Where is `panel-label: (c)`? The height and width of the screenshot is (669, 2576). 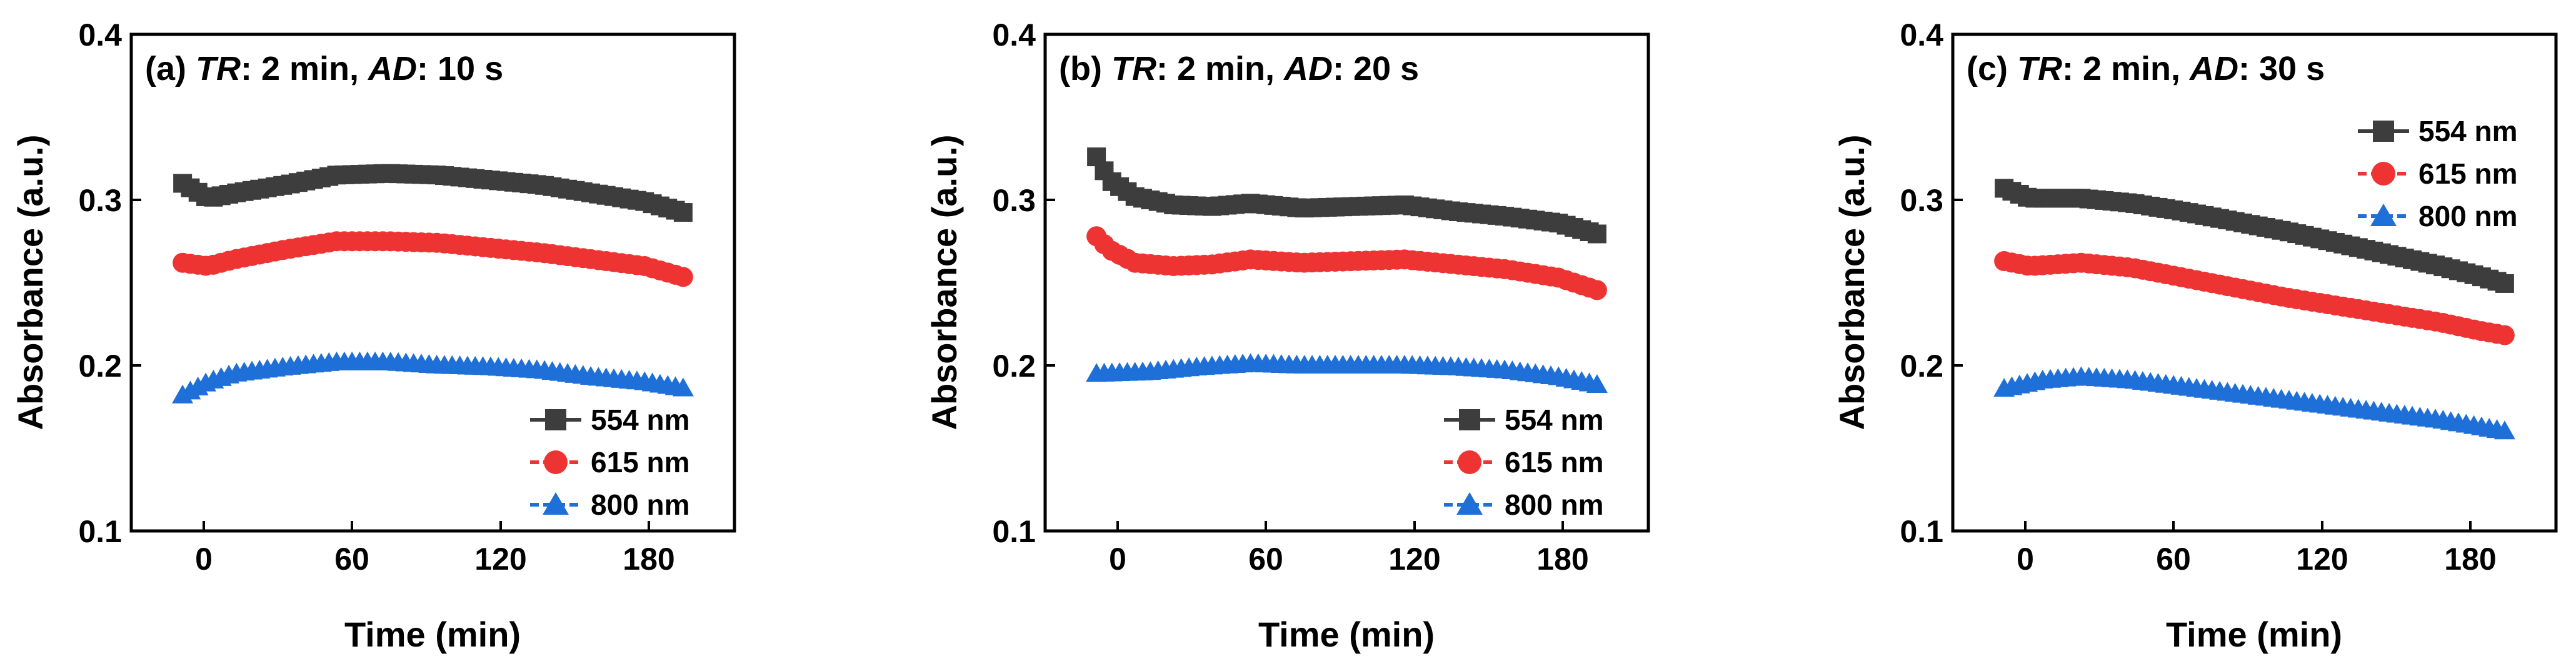 panel-label: (c) is located at coordinates (1987, 68).